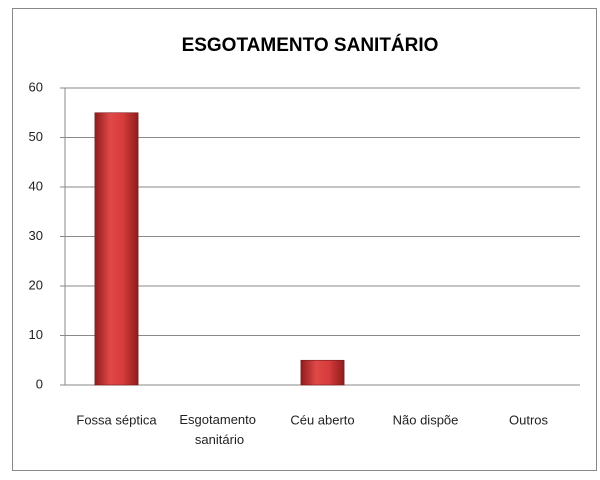  What do you see at coordinates (529, 419) in the screenshot?
I see `x-tick-label: Outros` at bounding box center [529, 419].